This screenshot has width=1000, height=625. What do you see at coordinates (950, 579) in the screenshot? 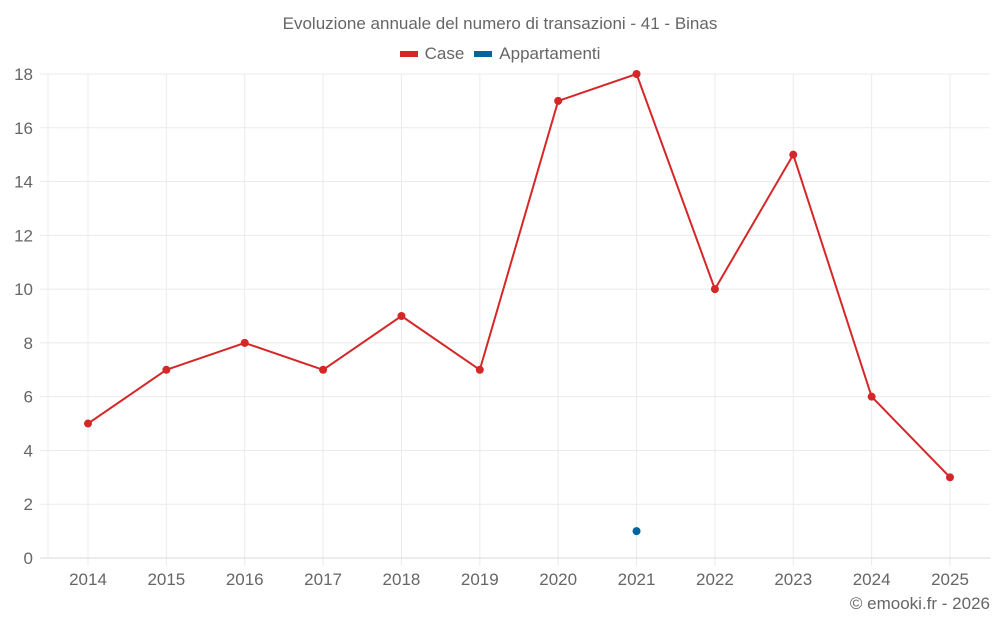
I see `x-tick-label: 2025` at bounding box center [950, 579].